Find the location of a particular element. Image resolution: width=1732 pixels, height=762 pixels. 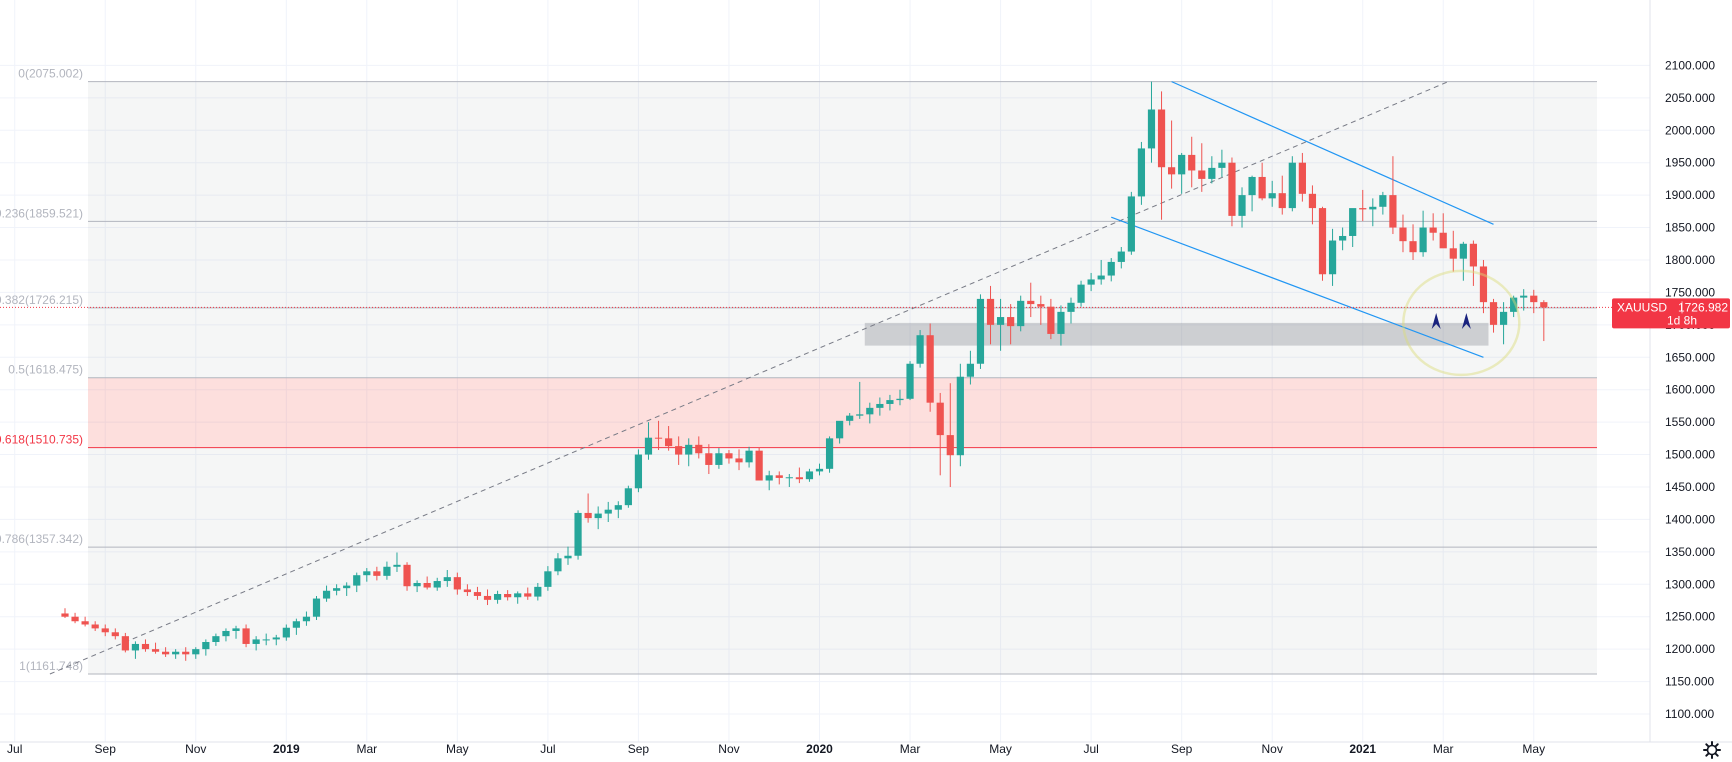

settings-gear-icon is located at coordinates (1712, 750).